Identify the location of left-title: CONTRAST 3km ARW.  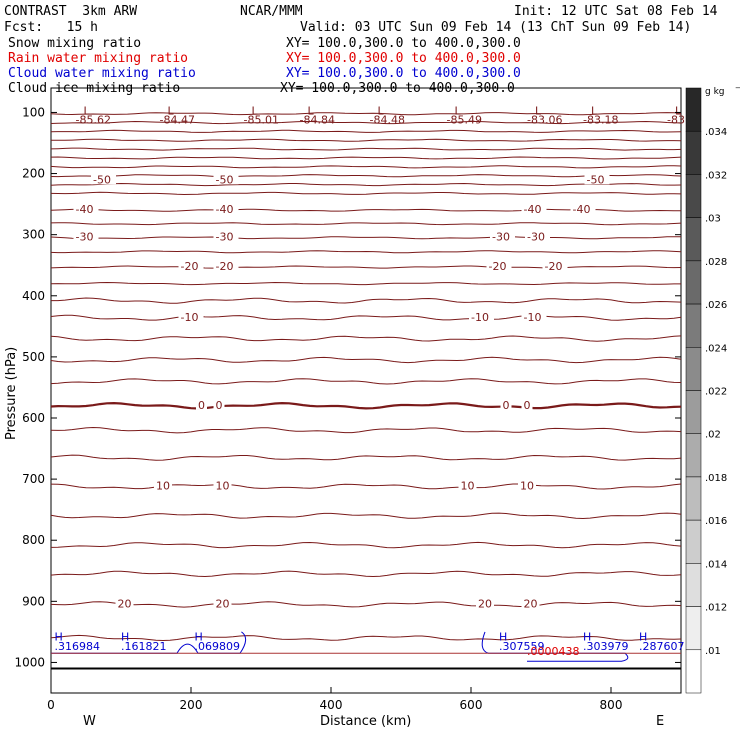
(71, 11).